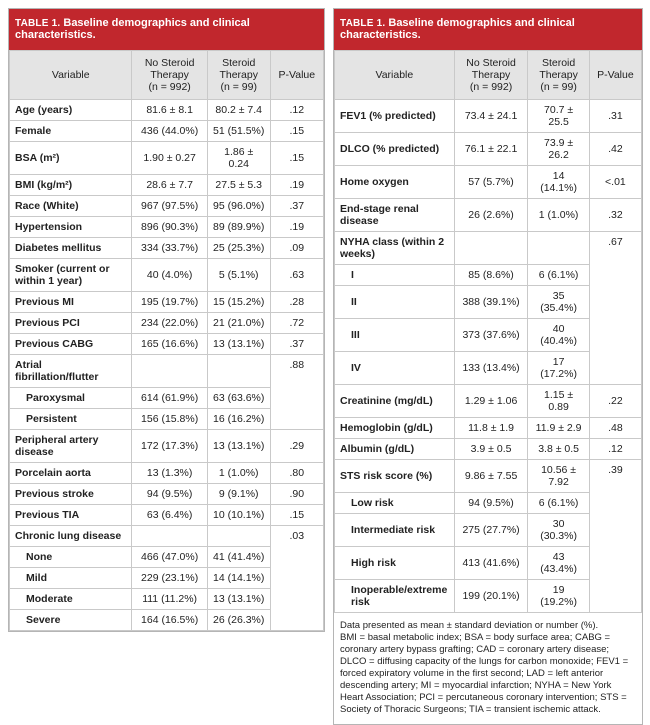 The image size is (650, 725). I want to click on variable-cell: IV, so click(394, 368).